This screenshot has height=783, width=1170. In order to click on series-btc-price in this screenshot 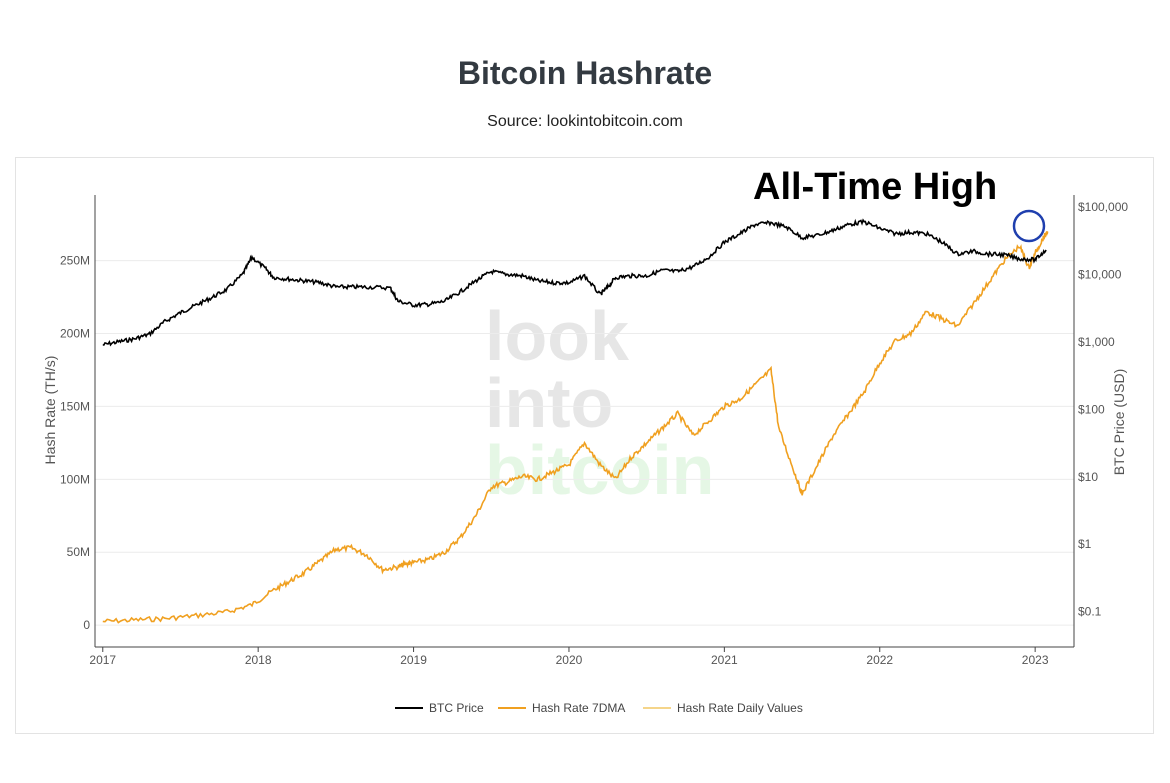, I will do `click(574, 282)`.